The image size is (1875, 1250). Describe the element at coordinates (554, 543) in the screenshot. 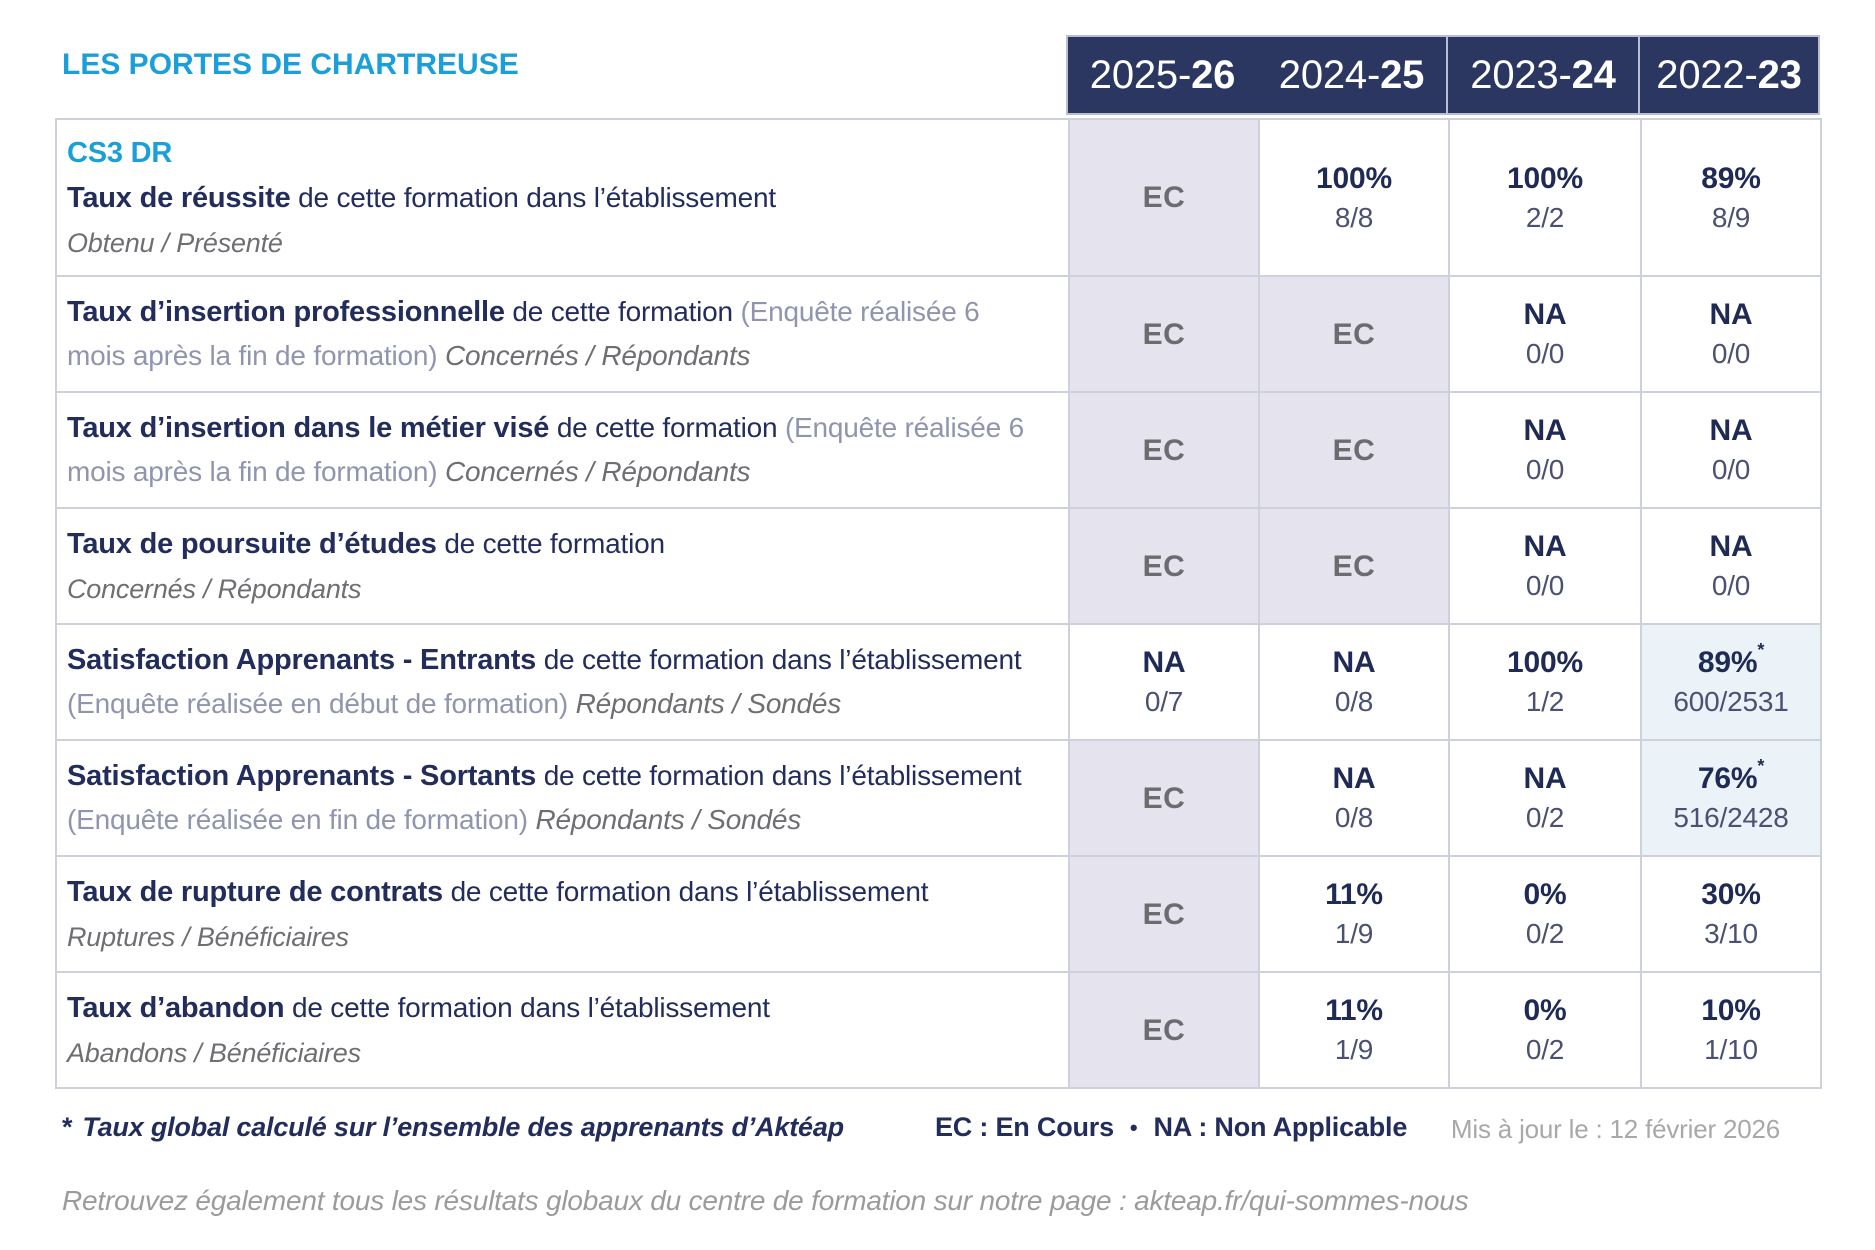

I see `metric-desc: de cette formation` at that location.